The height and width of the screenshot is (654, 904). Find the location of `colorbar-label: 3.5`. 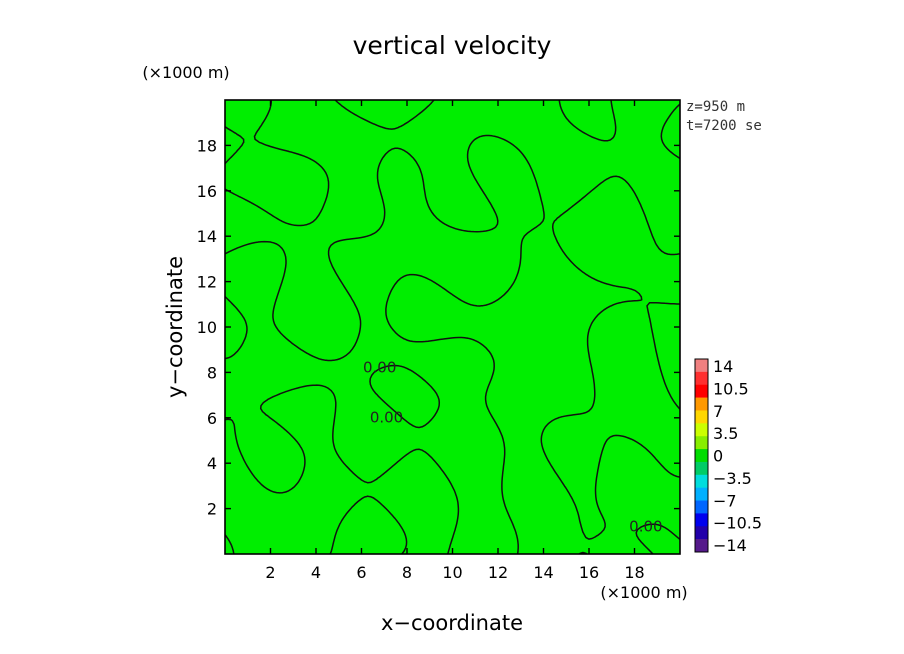

colorbar-label: 3.5 is located at coordinates (725, 433).